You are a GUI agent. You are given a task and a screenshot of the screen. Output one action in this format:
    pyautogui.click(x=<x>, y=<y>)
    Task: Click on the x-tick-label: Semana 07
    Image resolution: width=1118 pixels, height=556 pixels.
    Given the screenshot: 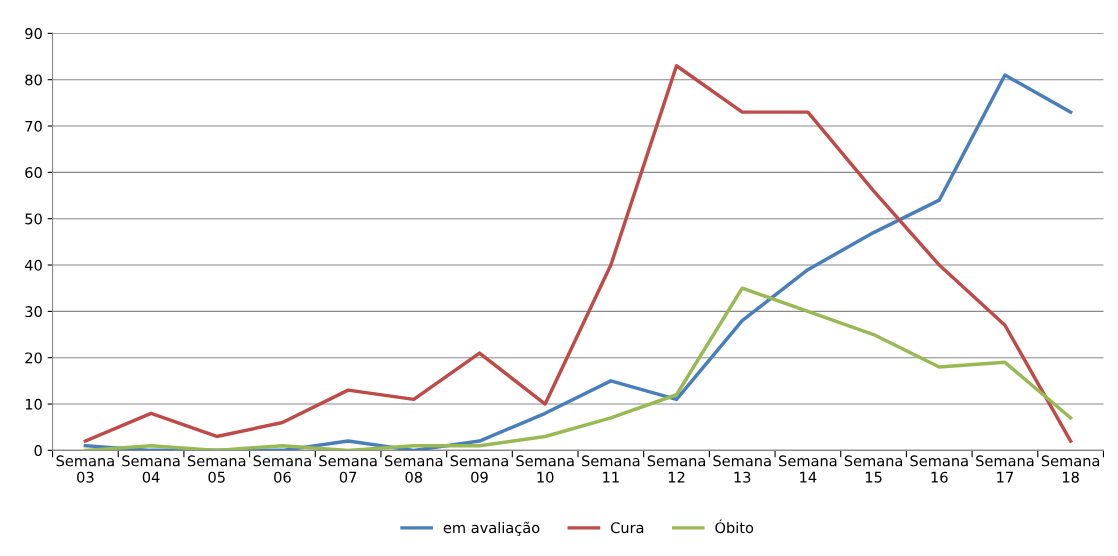 What is the action you would take?
    pyautogui.click(x=348, y=469)
    